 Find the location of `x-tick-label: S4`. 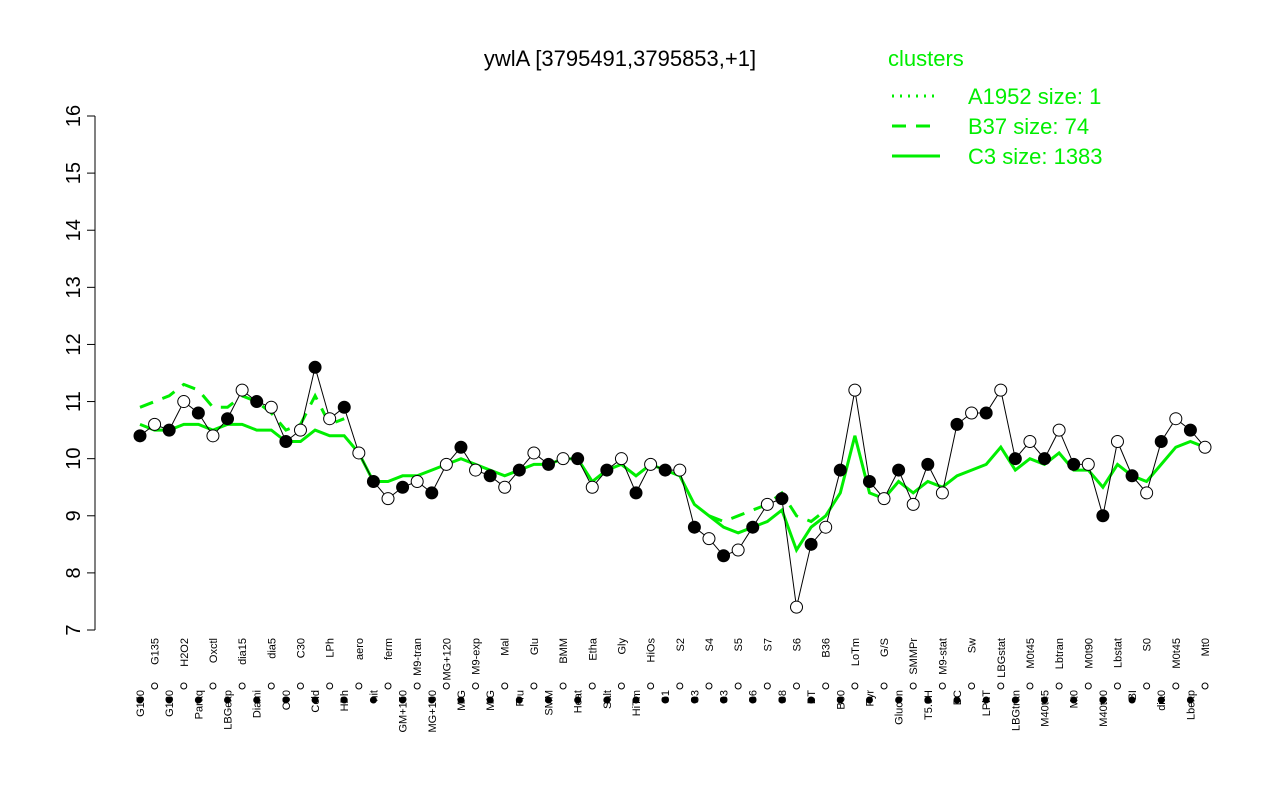

x-tick-label: S4 is located at coordinates (710, 644).